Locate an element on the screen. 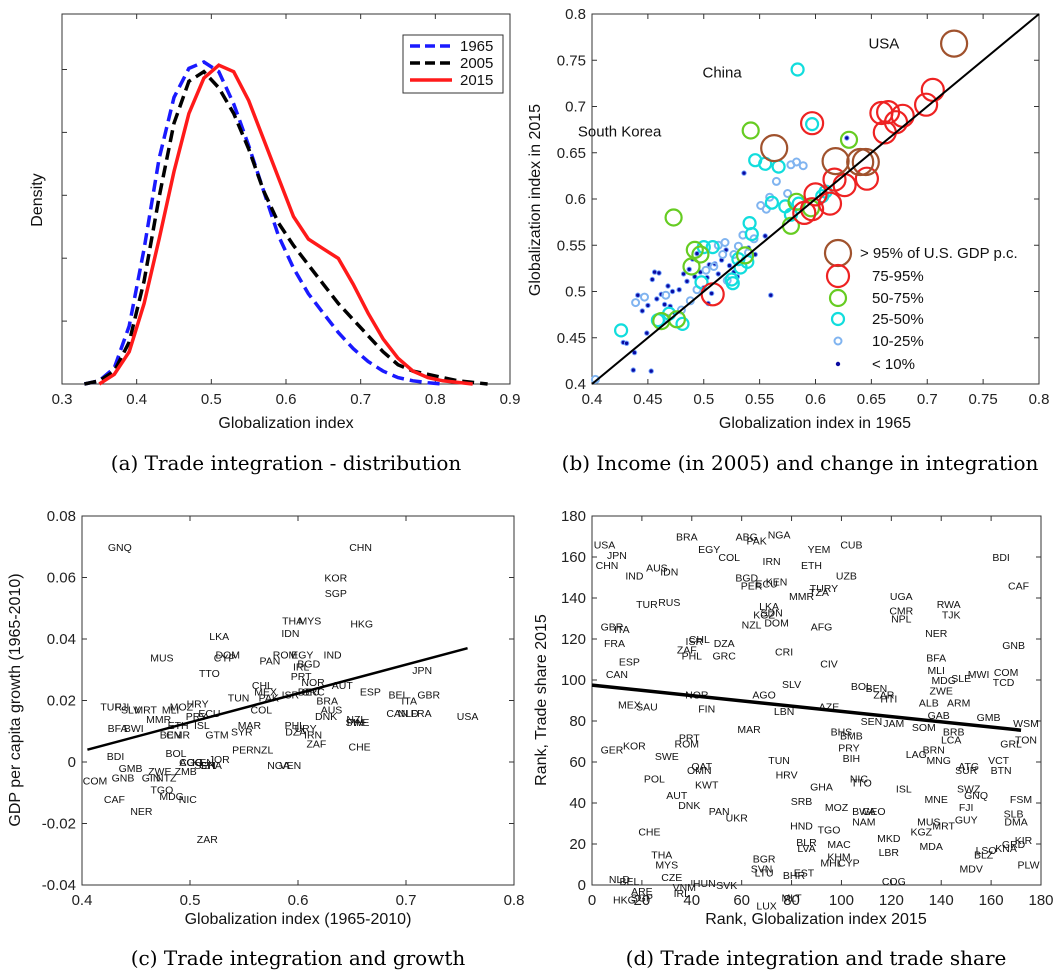 The height and width of the screenshot is (972, 1055). country-label: BDI is located at coordinates (1001, 558).